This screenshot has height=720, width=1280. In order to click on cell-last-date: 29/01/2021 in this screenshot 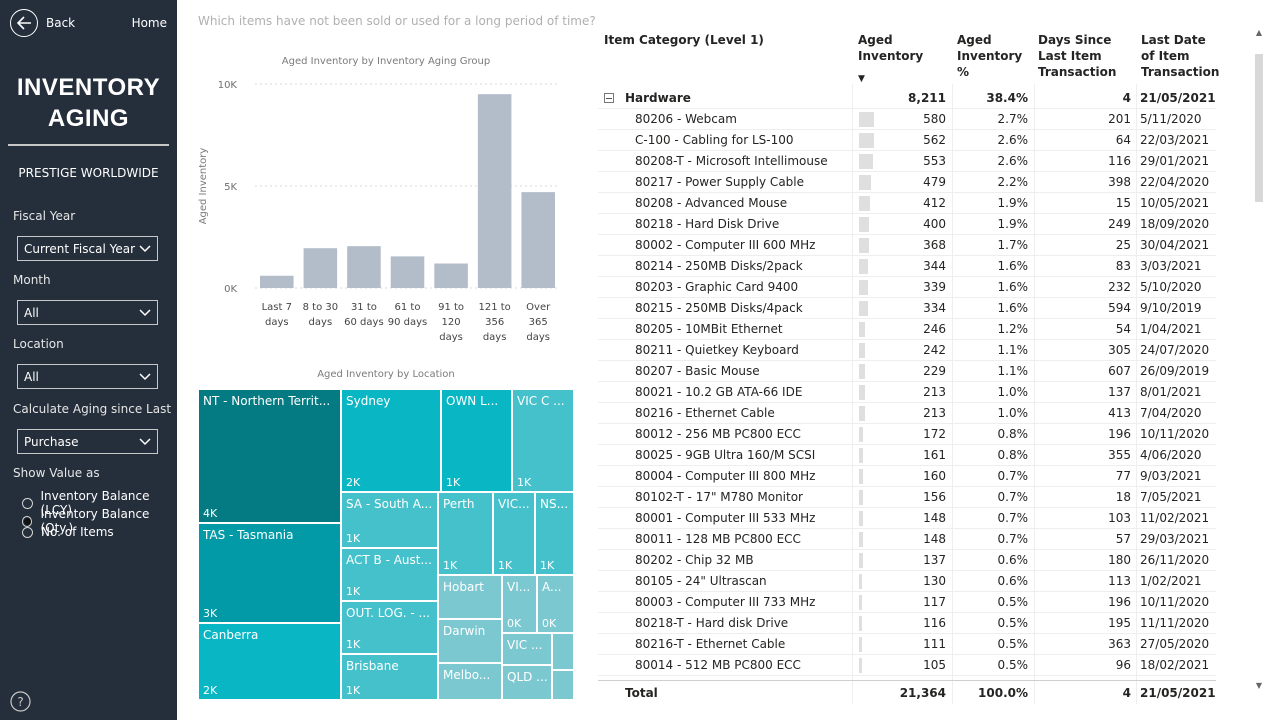, I will do `click(1175, 161)`.